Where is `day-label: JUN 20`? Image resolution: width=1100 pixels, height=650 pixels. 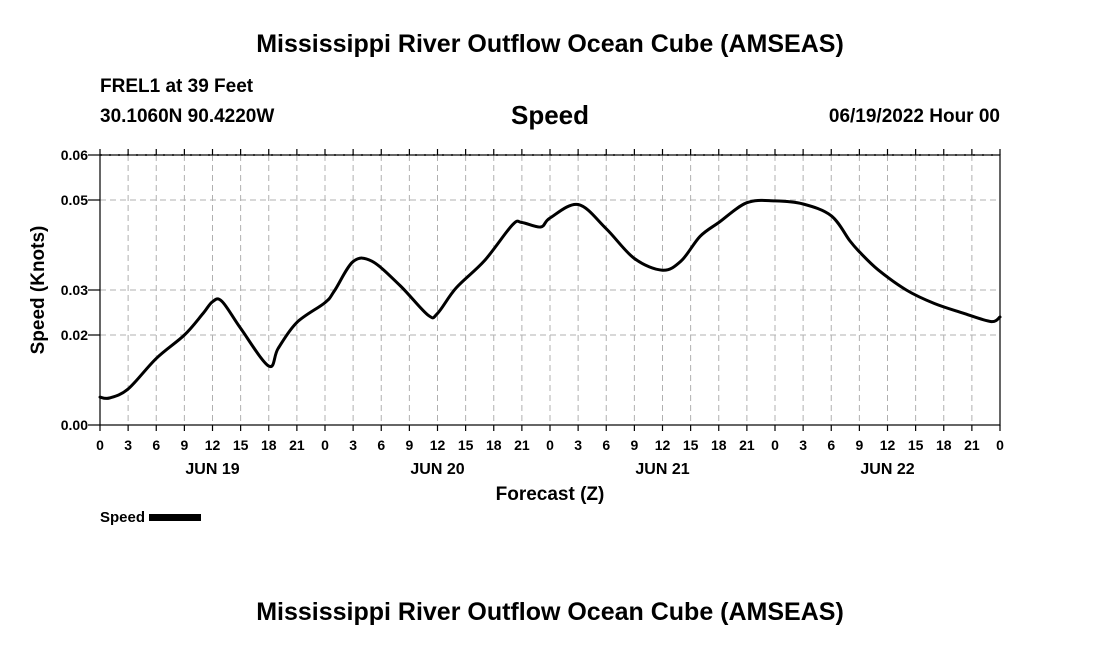
day-label: JUN 20 is located at coordinates (437, 469).